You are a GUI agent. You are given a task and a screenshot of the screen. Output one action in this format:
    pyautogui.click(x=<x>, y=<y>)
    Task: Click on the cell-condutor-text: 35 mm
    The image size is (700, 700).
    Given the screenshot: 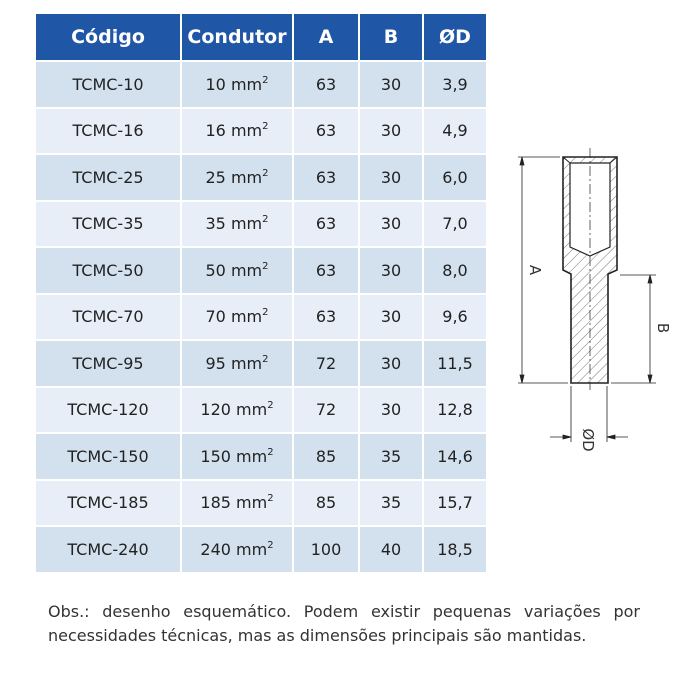 What is the action you would take?
    pyautogui.click(x=234, y=224)
    